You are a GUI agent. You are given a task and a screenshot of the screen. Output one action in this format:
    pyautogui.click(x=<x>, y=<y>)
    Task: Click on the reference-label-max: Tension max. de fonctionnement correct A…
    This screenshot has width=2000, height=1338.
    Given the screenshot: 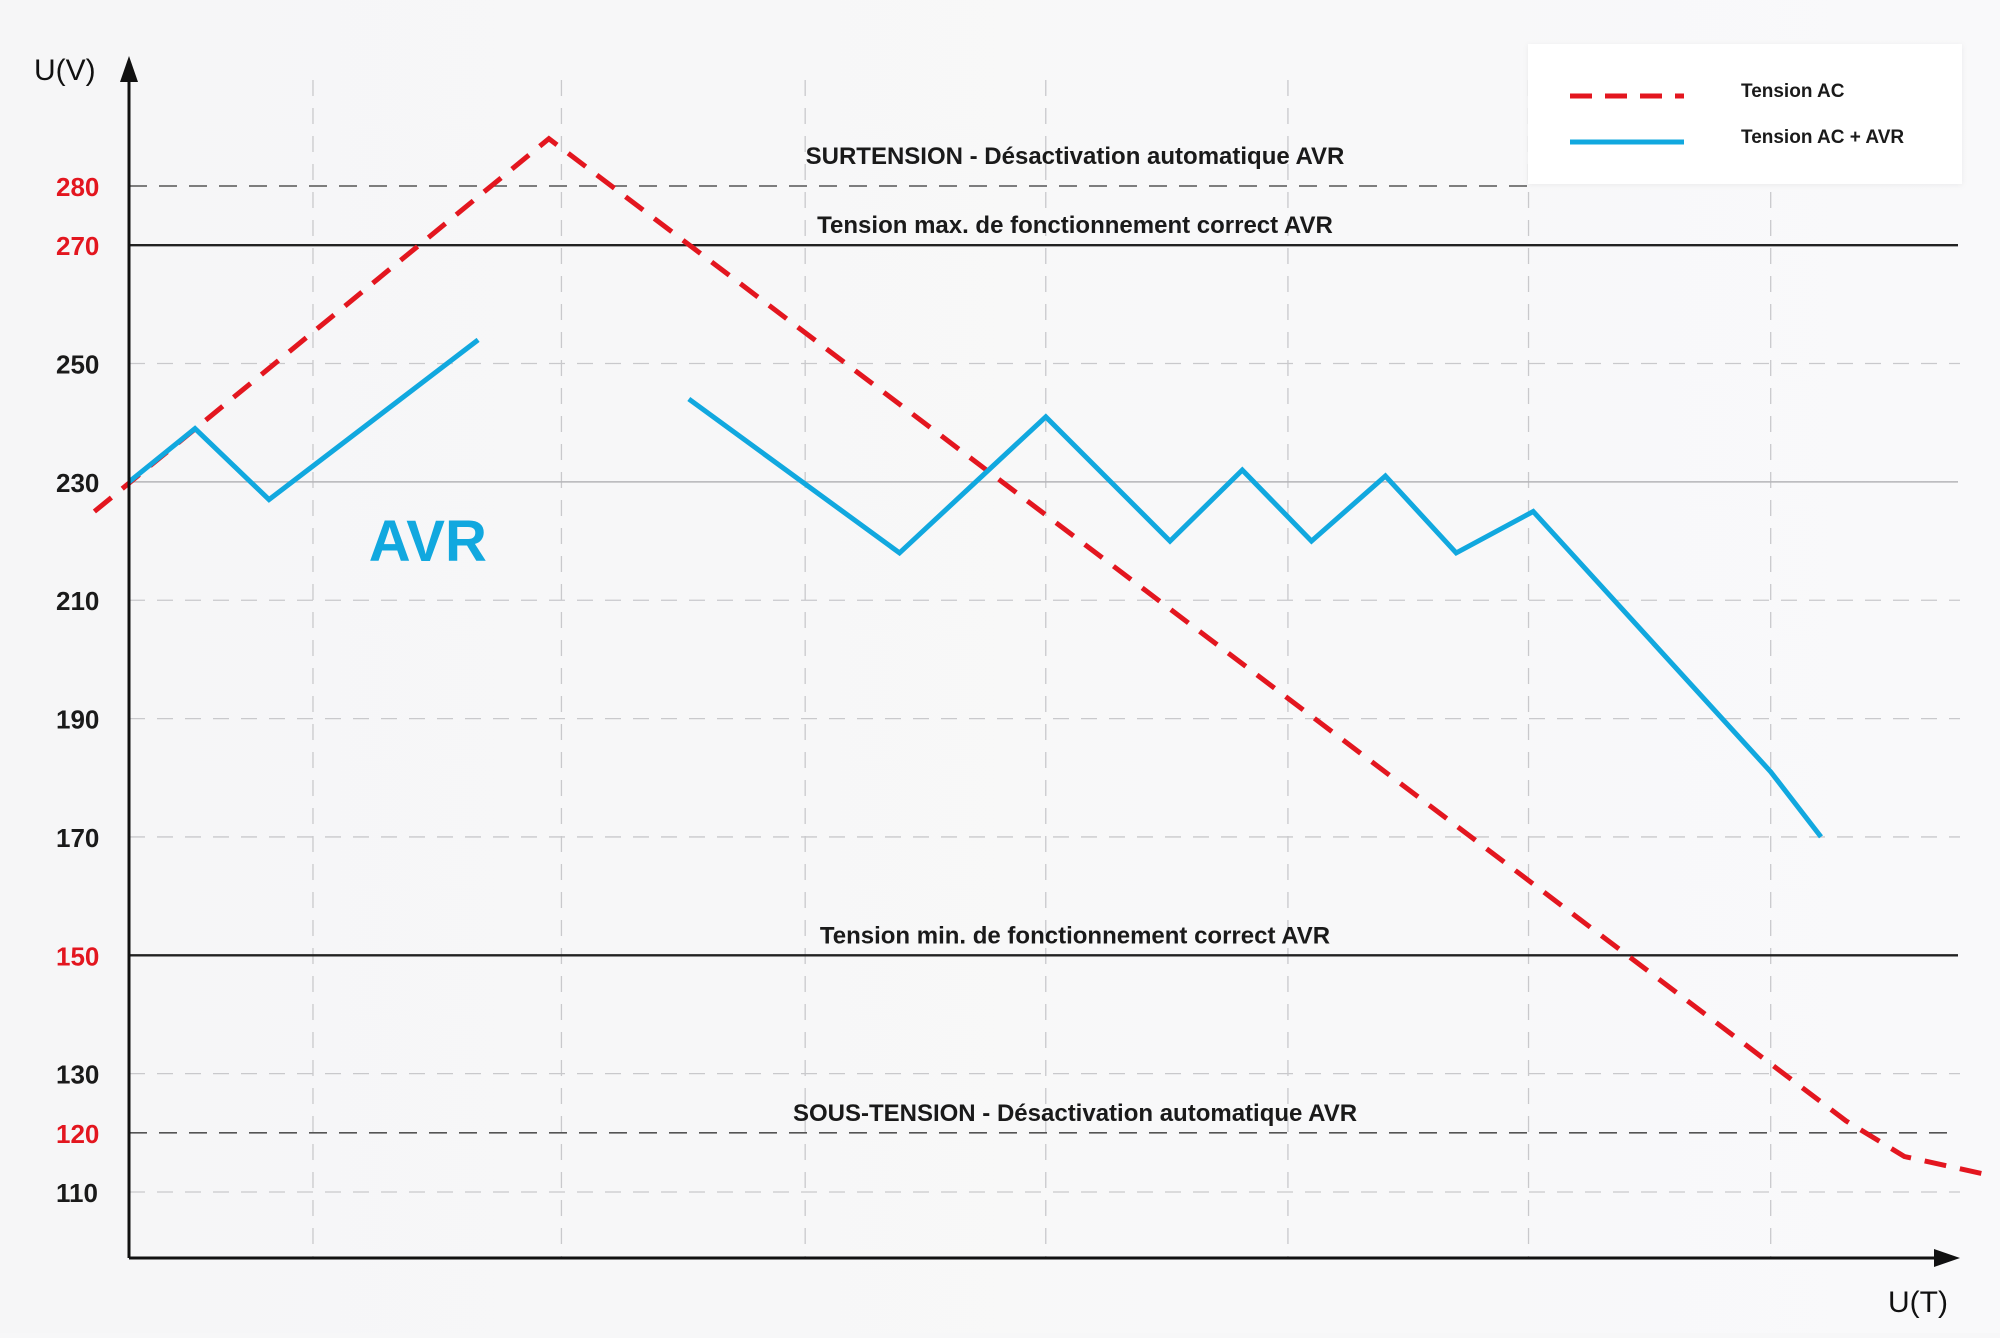 What is the action you would take?
    pyautogui.click(x=1075, y=225)
    